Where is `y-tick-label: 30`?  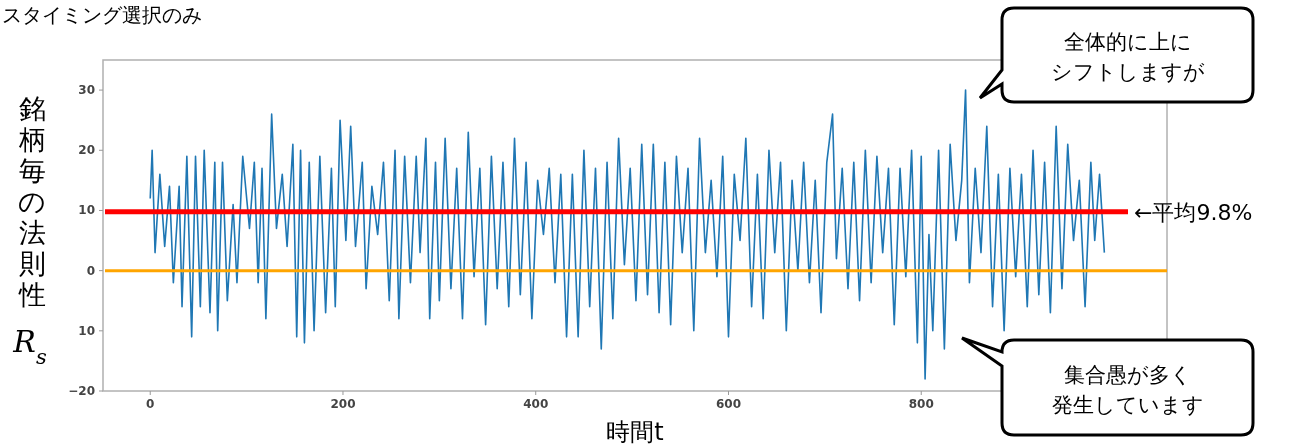
y-tick-label: 30 is located at coordinates (86, 90).